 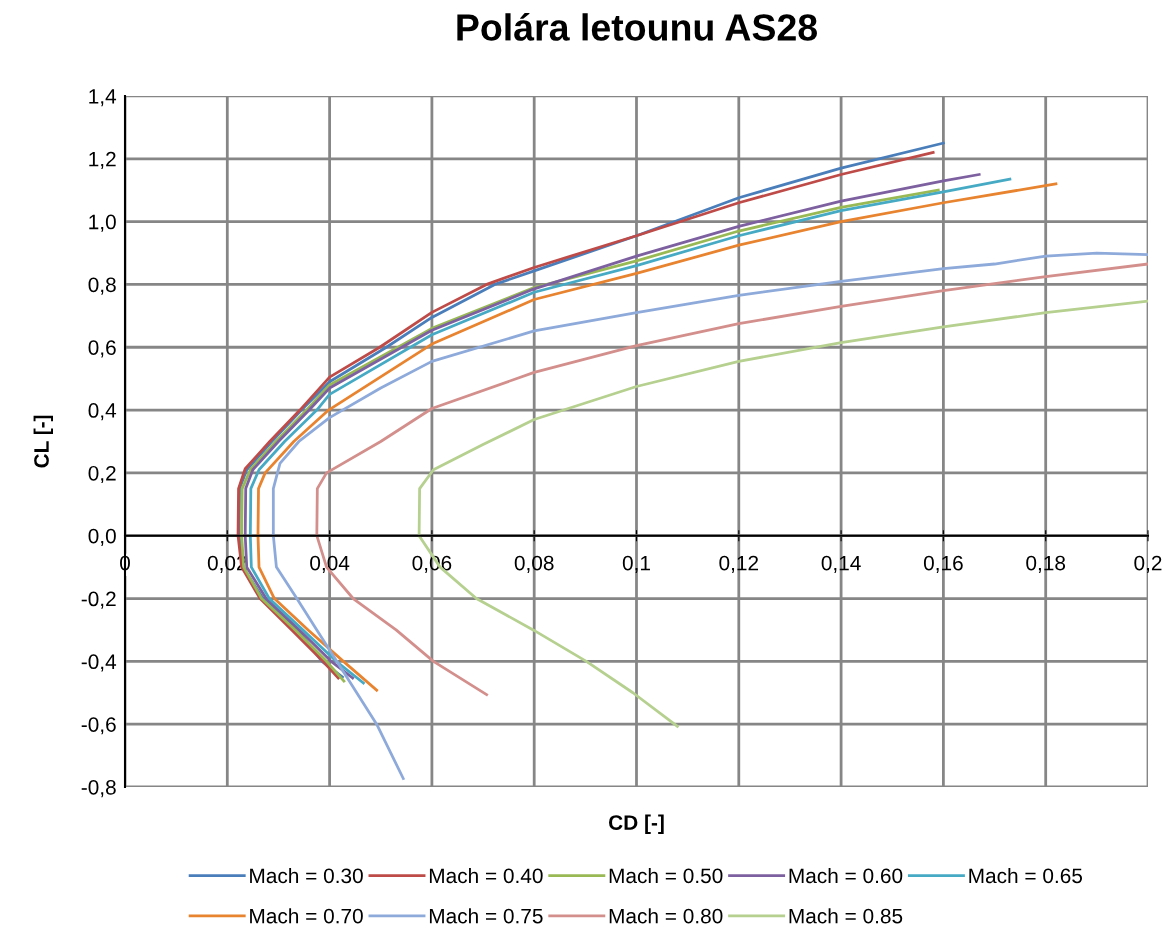 What do you see at coordinates (666, 875) in the screenshot?
I see `legend-label: Mach = 0.50` at bounding box center [666, 875].